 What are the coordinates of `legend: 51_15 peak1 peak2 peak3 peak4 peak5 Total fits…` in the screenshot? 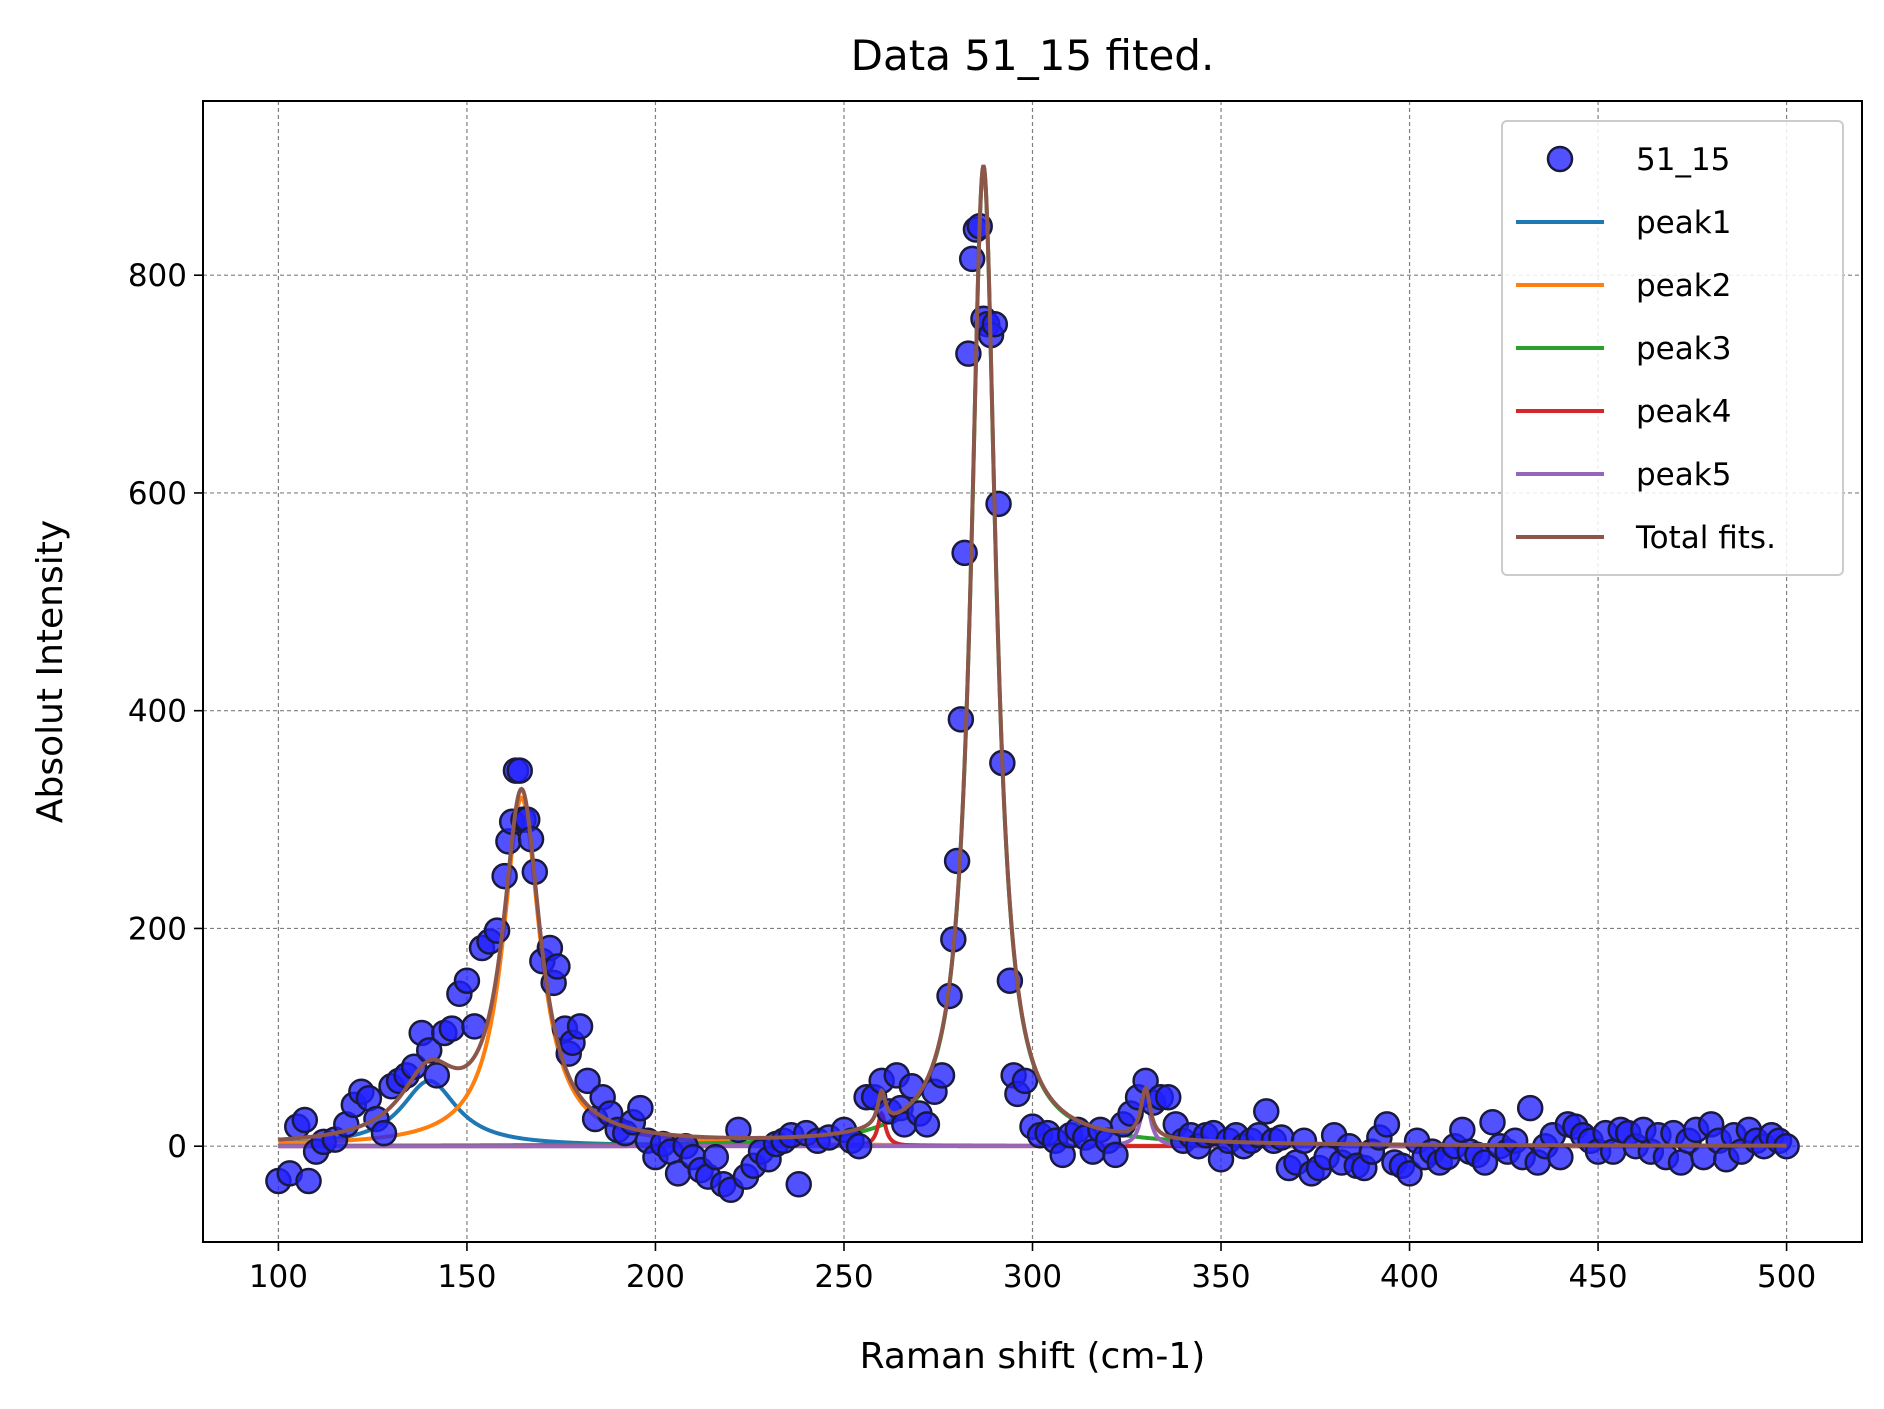 It's located at (1672, 348).